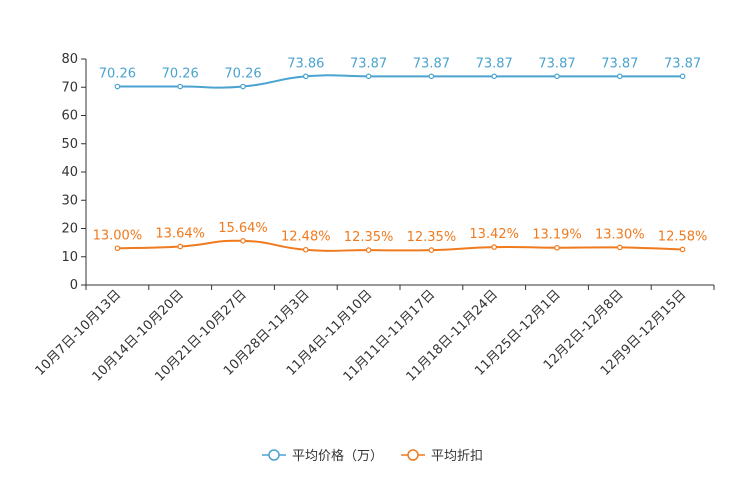 Image resolution: width=744 pixels, height=496 pixels. I want to click on data-label: 13.00%, so click(118, 235).